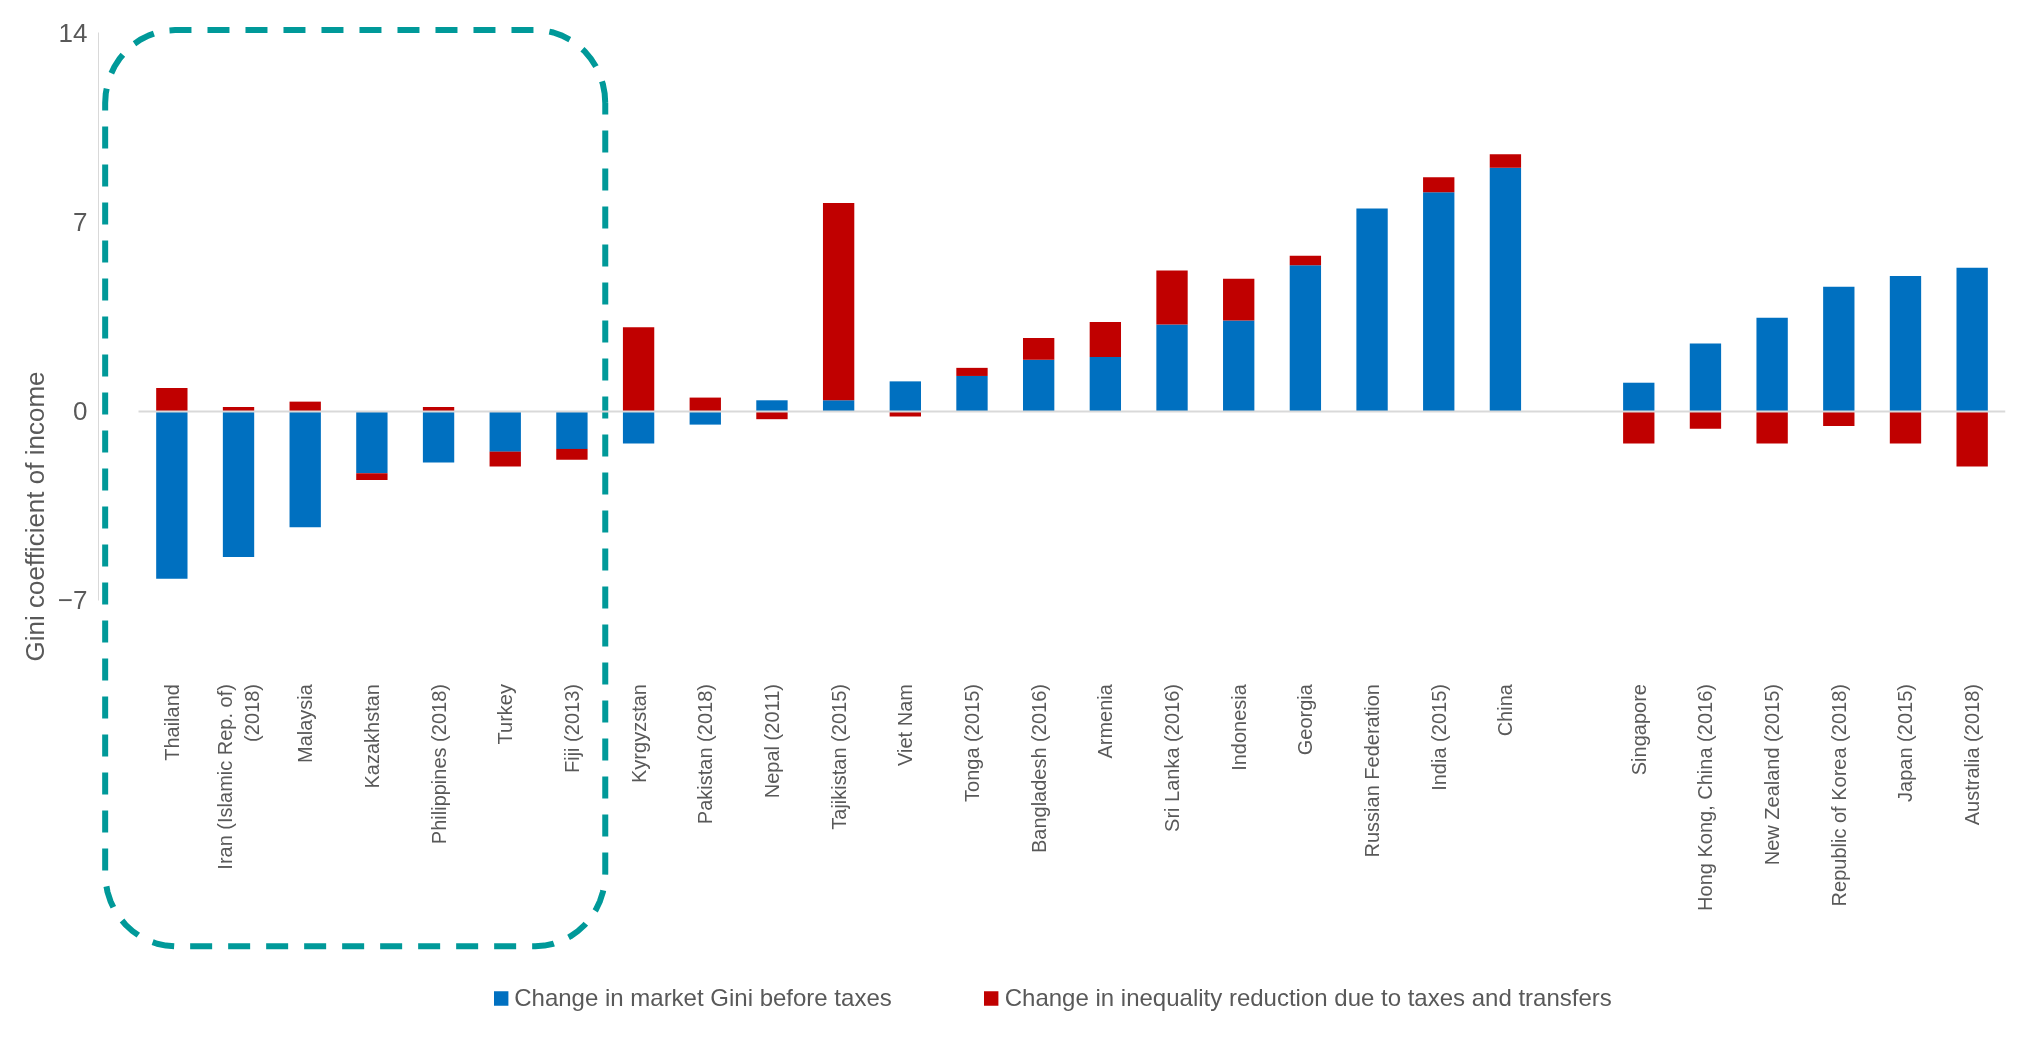 The height and width of the screenshot is (1056, 2033). Describe the element at coordinates (1505, 710) in the screenshot. I see `x-tick-label: China` at that location.